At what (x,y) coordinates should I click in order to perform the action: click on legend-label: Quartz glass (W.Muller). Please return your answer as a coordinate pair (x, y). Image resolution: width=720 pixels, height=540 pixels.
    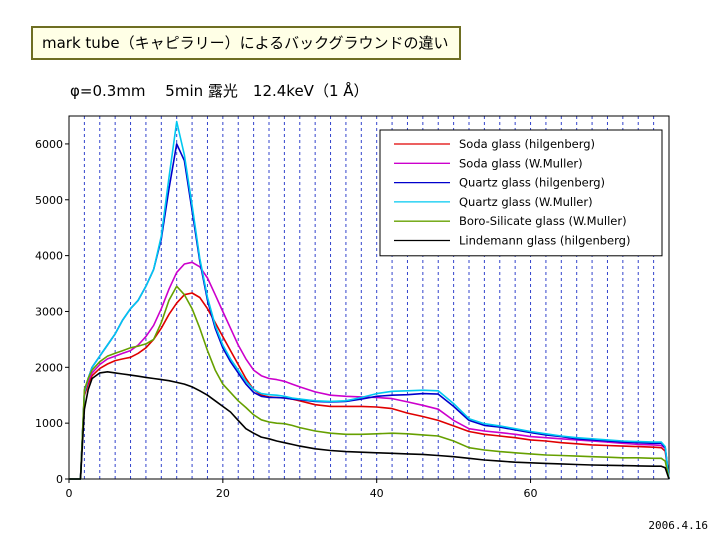
    Looking at the image, I should click on (526, 202).